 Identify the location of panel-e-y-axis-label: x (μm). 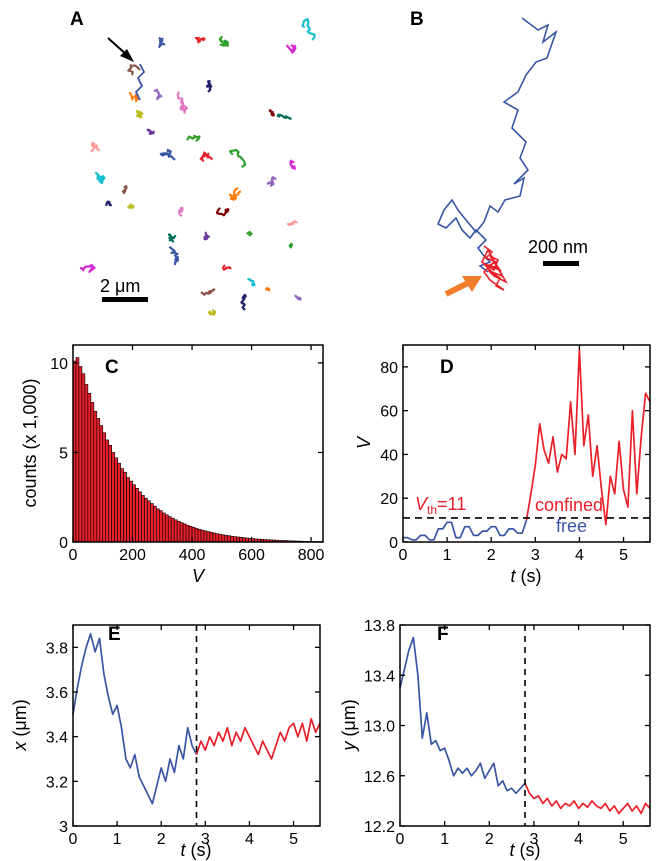
(20, 725).